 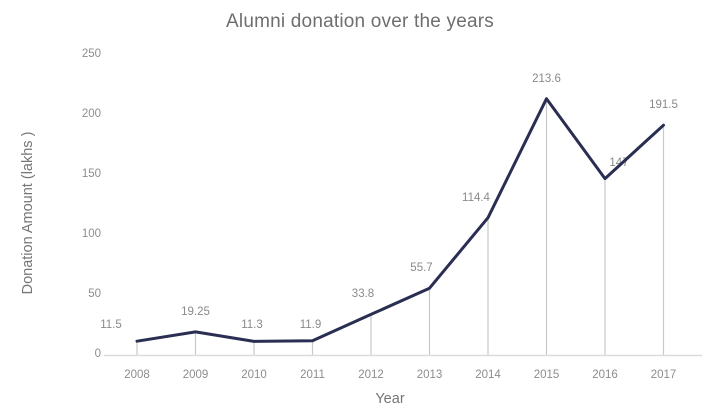 I want to click on point-value-label: 55.7, so click(x=421, y=268).